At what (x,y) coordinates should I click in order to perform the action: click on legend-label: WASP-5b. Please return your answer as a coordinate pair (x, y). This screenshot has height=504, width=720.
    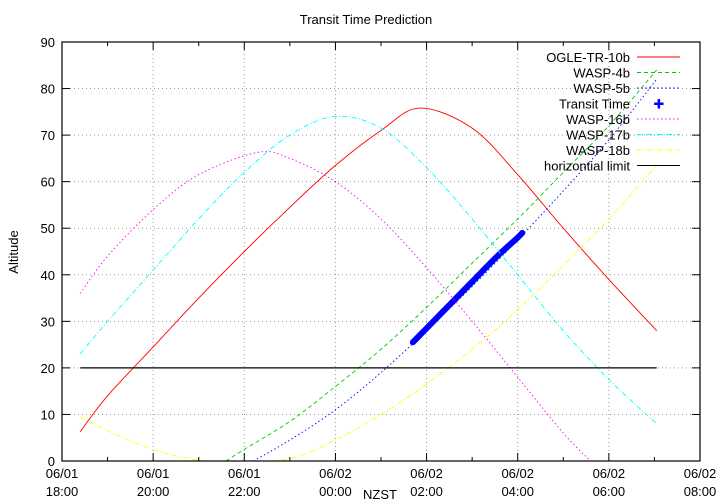
    Looking at the image, I should click on (601, 88).